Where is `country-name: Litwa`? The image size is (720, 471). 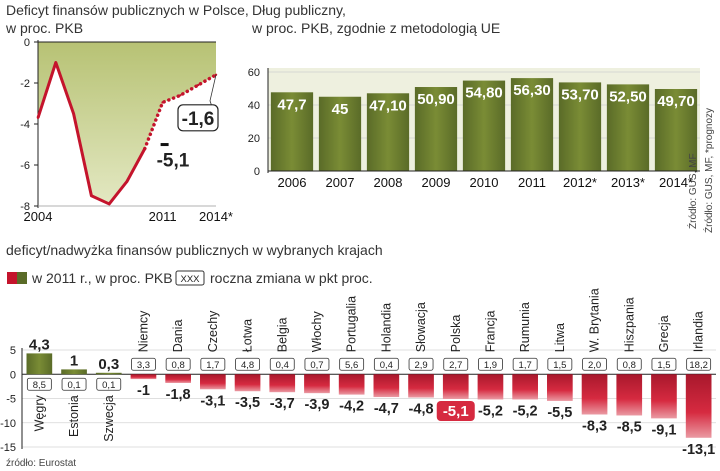
country-name: Litwa is located at coordinates (560, 337).